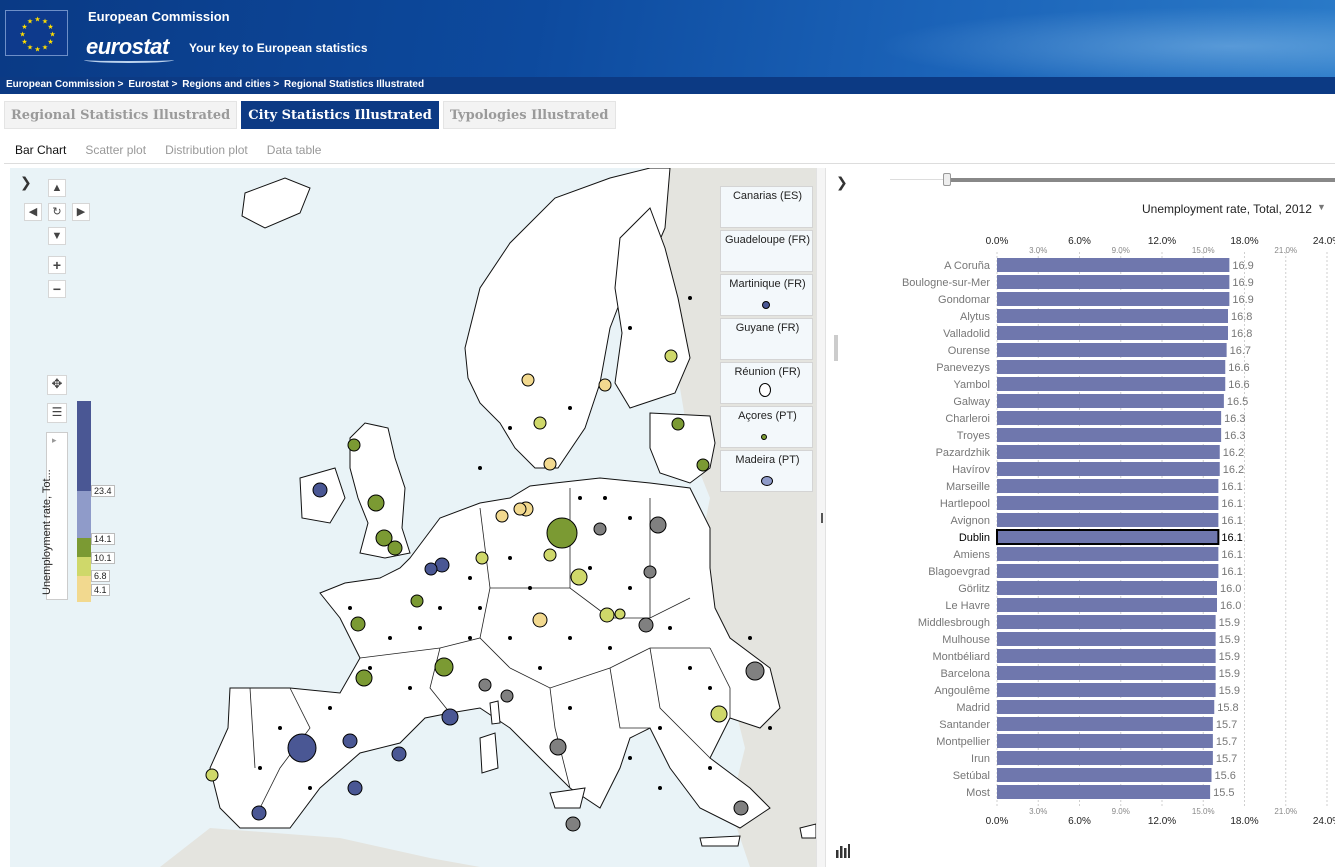  Describe the element at coordinates (36, 33) in the screenshot. I see `eu-flag-logo: ★ ★ ★ ★ ★ ★ ★ ★ ★ ★ ★ ★` at that location.